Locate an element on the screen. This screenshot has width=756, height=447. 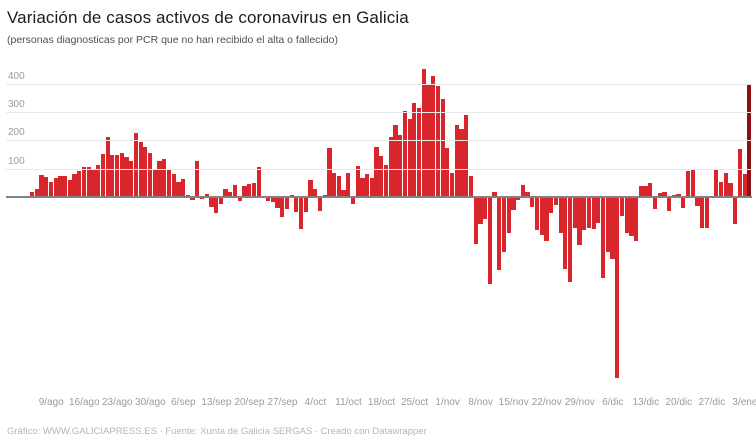
bar-10/sep is located at coordinates (202, 198).